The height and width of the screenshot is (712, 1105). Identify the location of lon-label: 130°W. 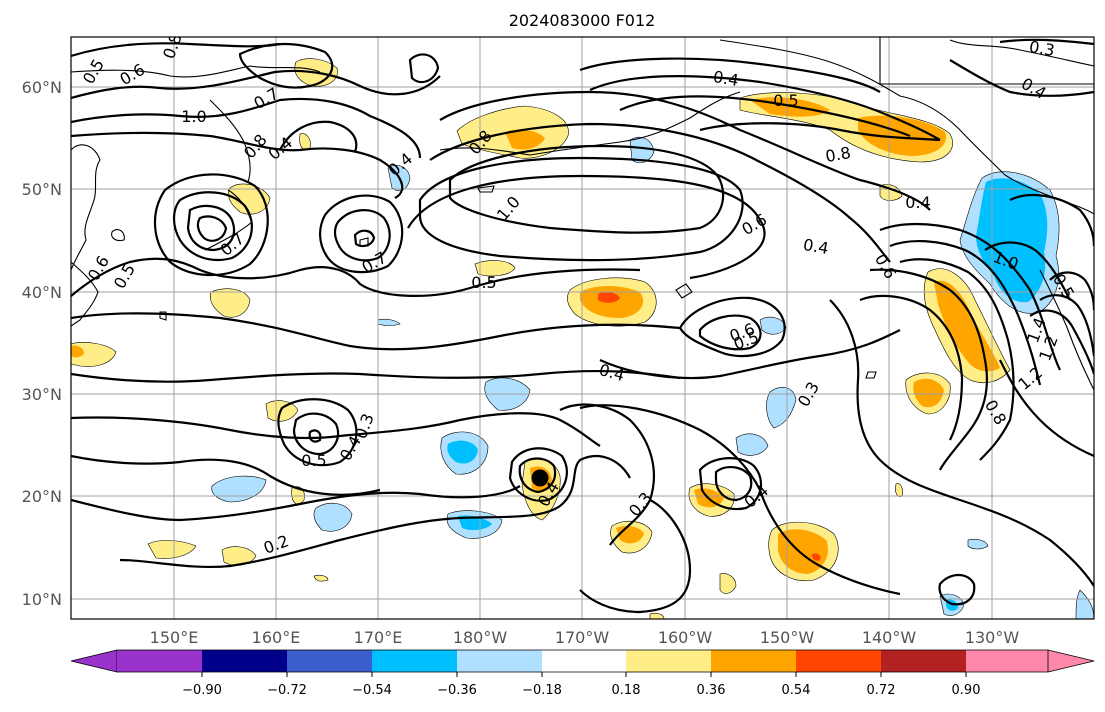
(992, 637).